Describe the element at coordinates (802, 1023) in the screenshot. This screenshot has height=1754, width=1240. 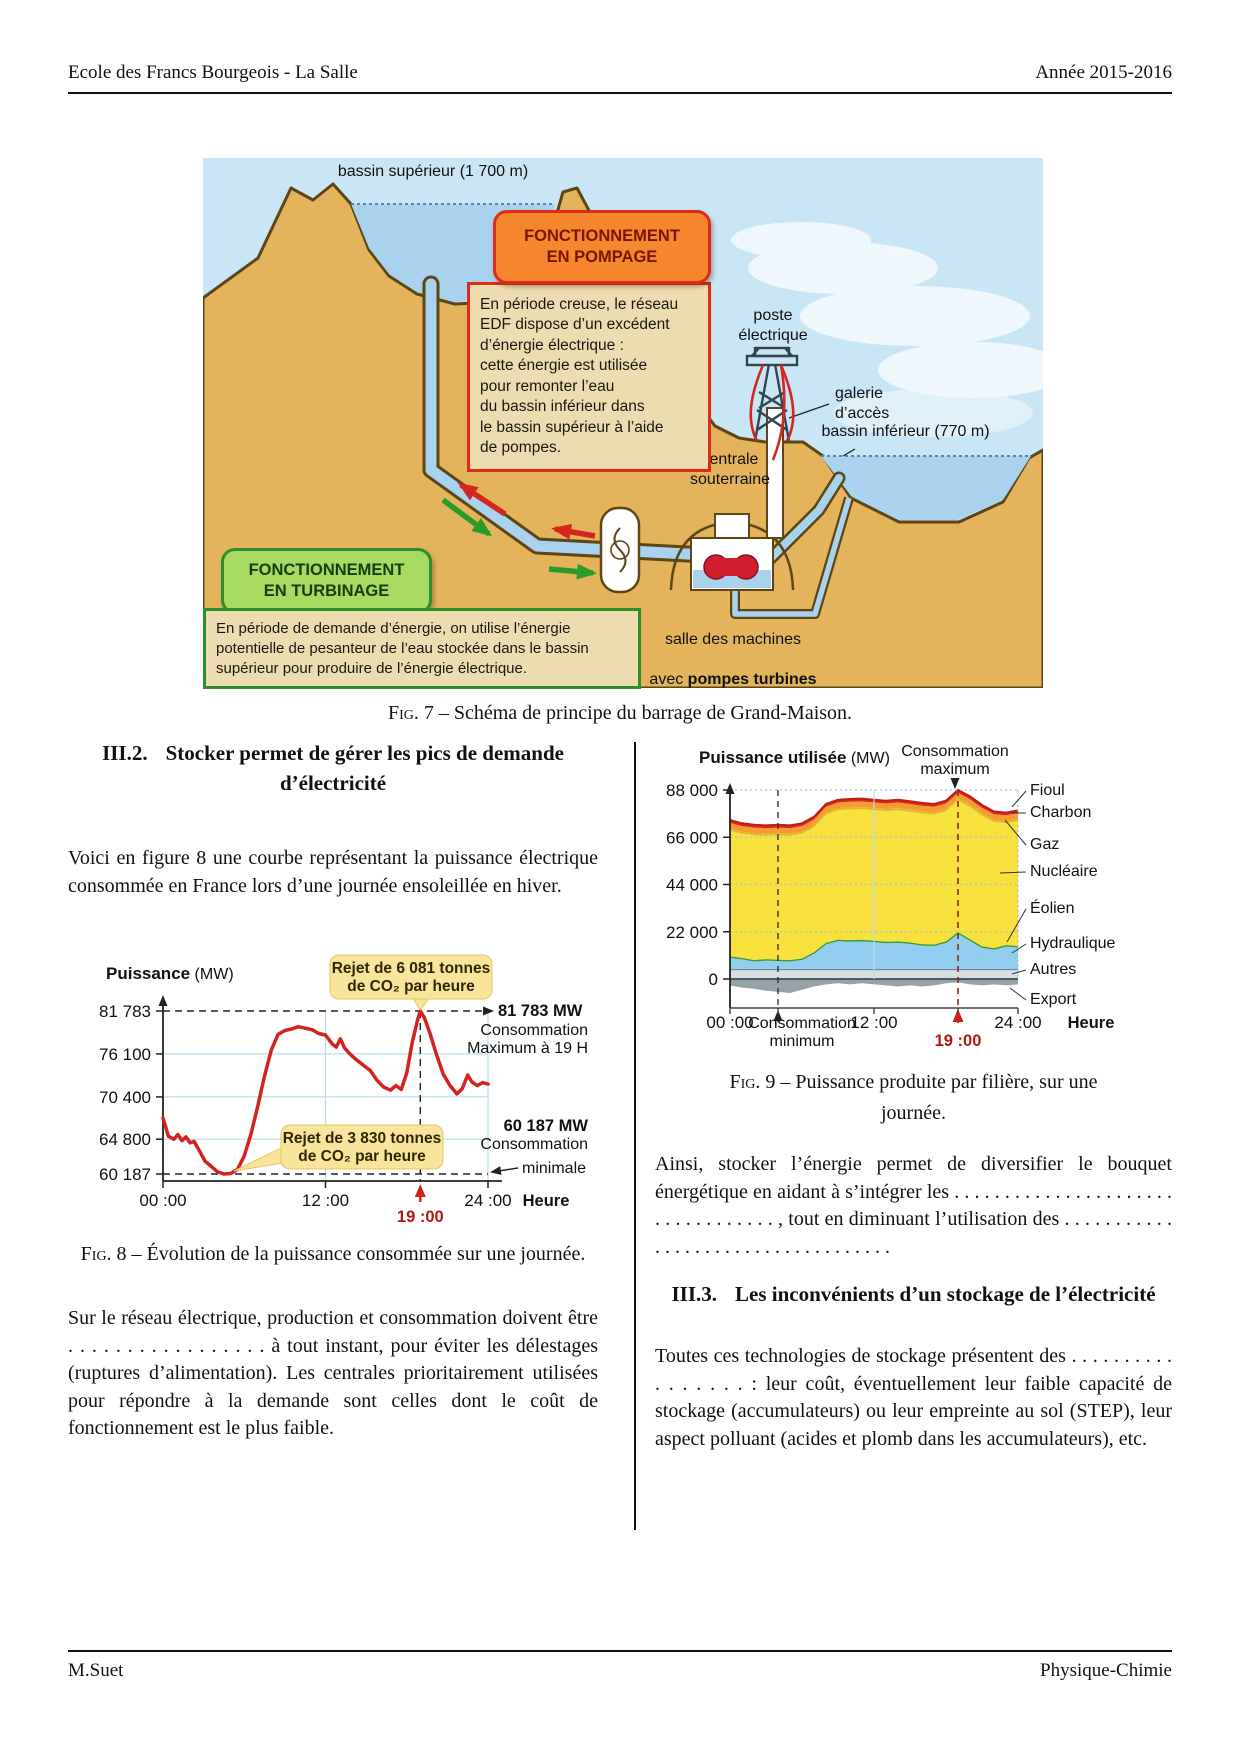
I see `fig9-min-label1: Consommation` at that location.